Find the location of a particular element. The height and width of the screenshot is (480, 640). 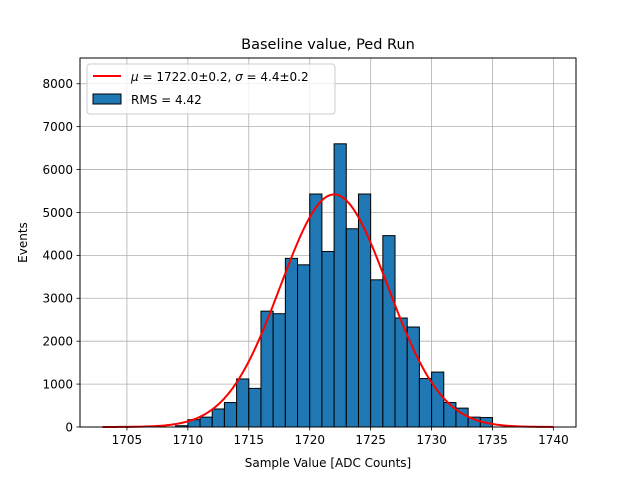

x-tick-label: 1715 is located at coordinates (249, 440).